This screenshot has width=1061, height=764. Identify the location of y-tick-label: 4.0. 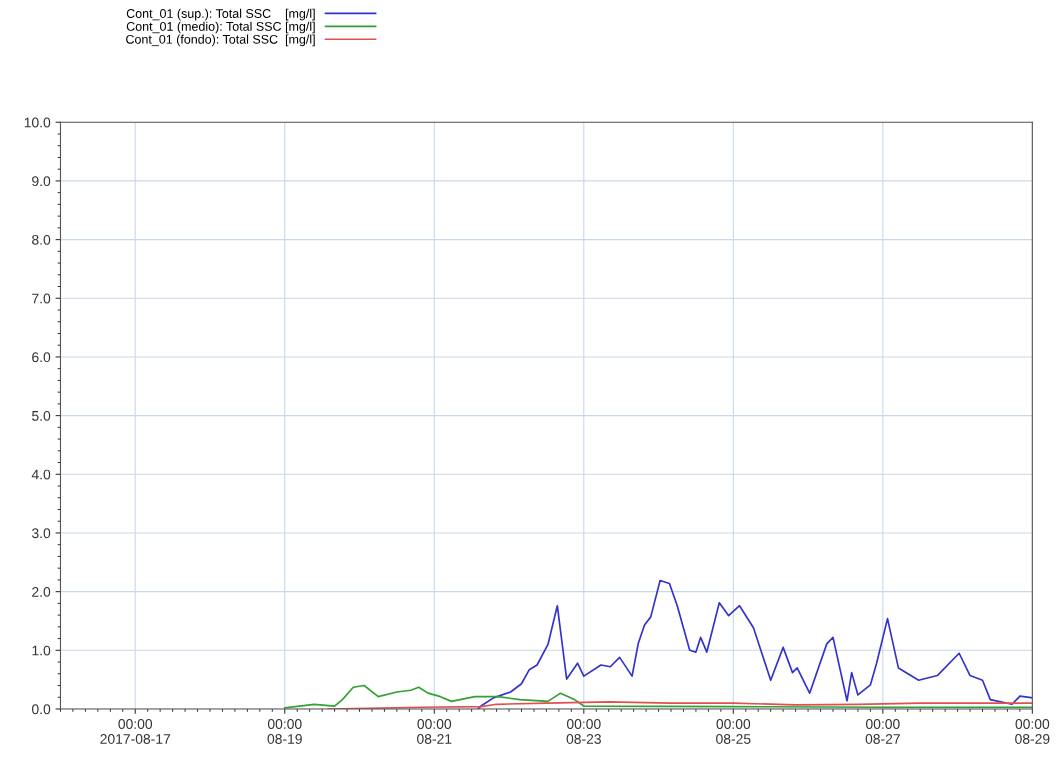
(41, 474).